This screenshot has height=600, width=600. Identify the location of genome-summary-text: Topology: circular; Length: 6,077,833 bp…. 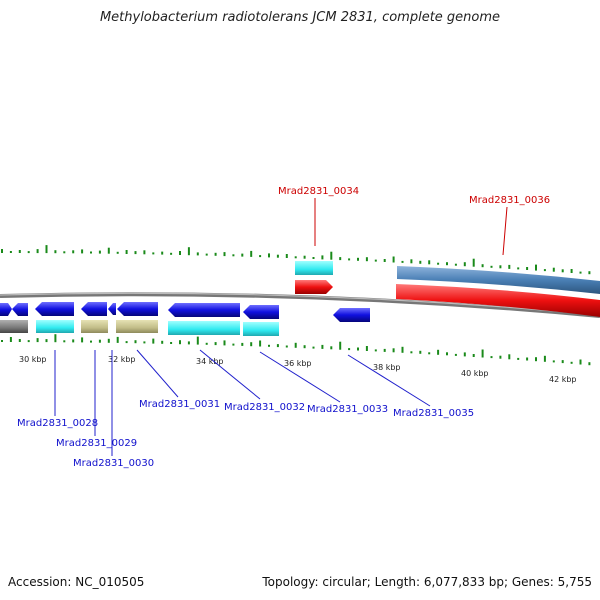
(427, 582).